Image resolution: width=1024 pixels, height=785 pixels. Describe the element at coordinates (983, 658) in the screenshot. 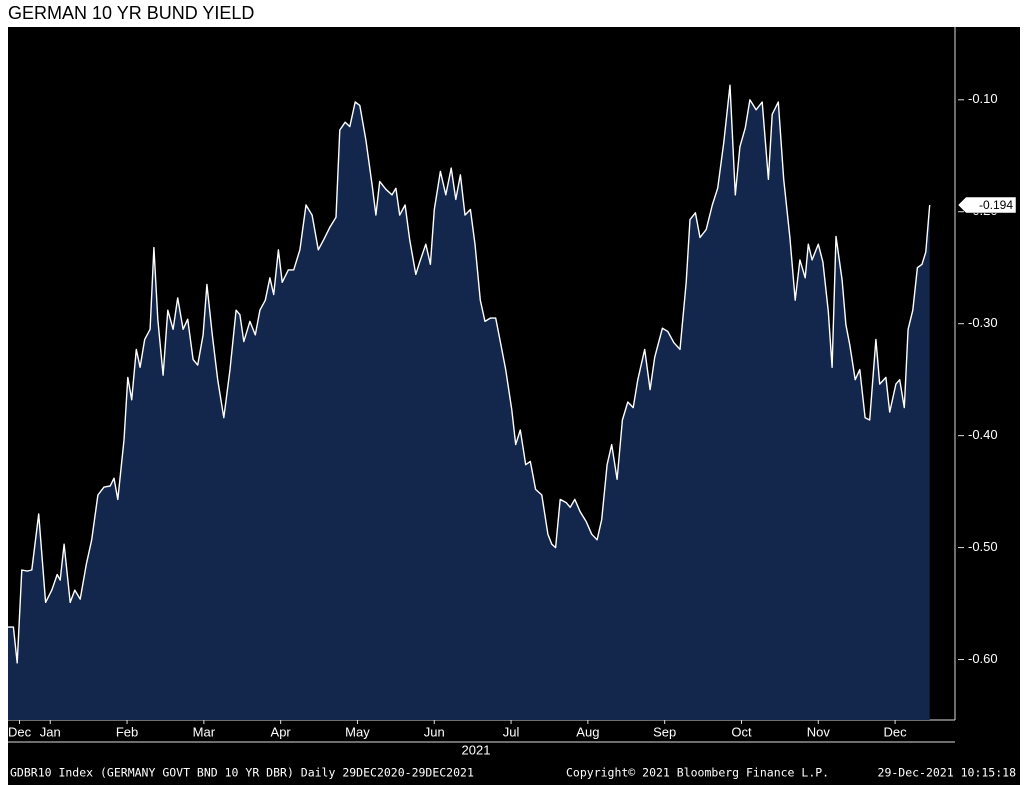

I see `y-tick-label: -0.60` at that location.